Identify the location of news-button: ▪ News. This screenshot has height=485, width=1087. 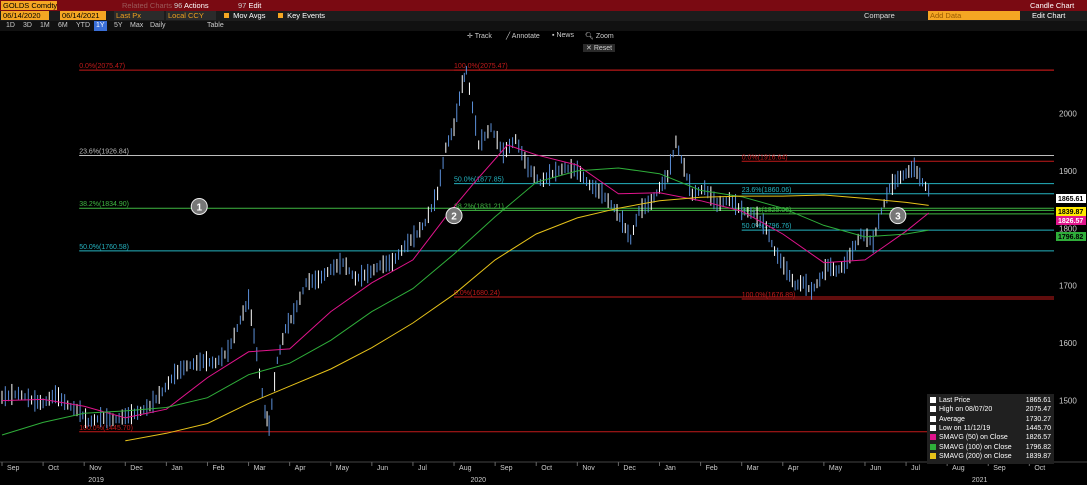
(563, 35).